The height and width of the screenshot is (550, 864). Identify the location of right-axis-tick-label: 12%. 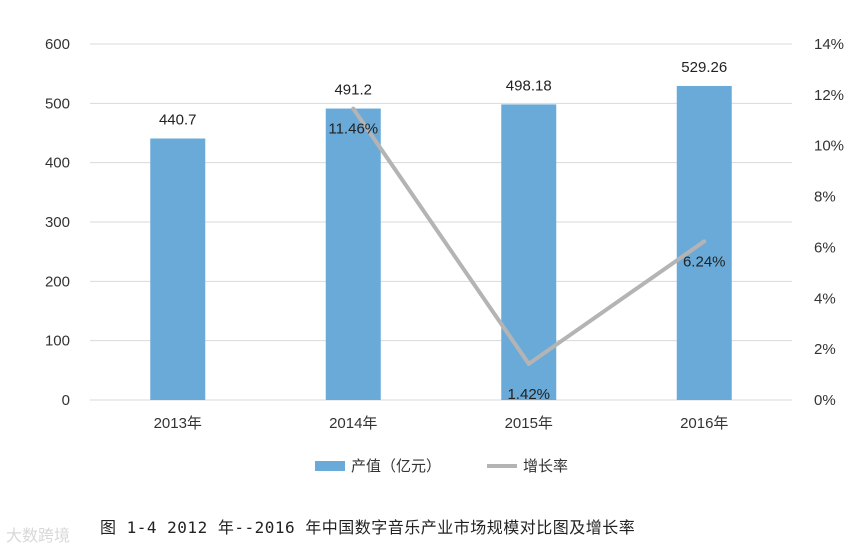
(829, 95).